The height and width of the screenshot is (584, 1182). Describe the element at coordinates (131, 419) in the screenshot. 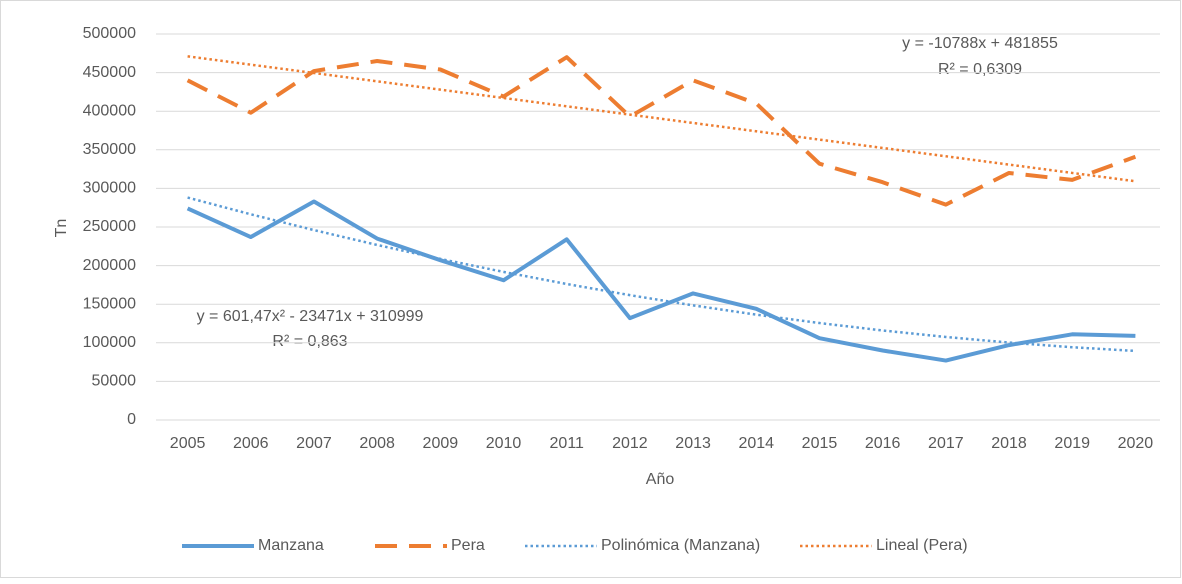

I see `y-tick-label: 0` at that location.